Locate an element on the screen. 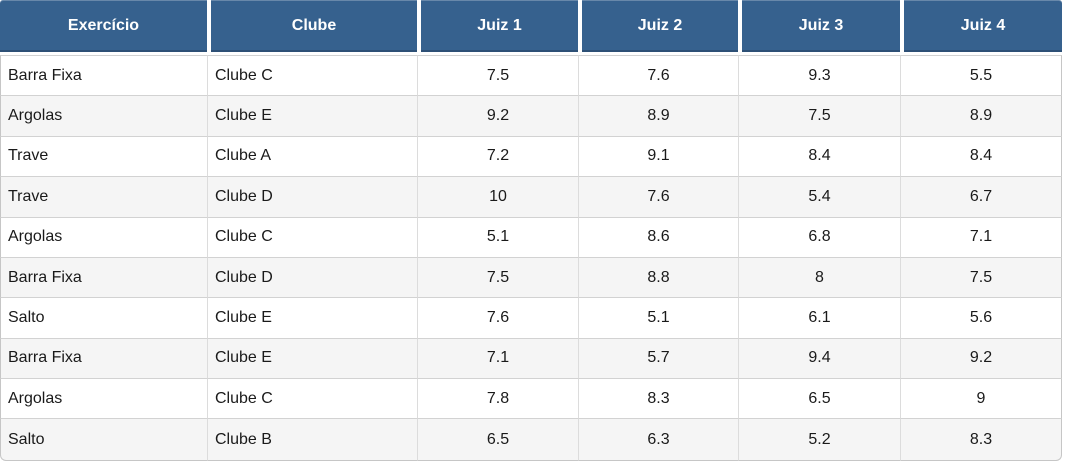 The width and height of the screenshot is (1066, 465). cell-juiz-4: 9.2 is located at coordinates (981, 357).